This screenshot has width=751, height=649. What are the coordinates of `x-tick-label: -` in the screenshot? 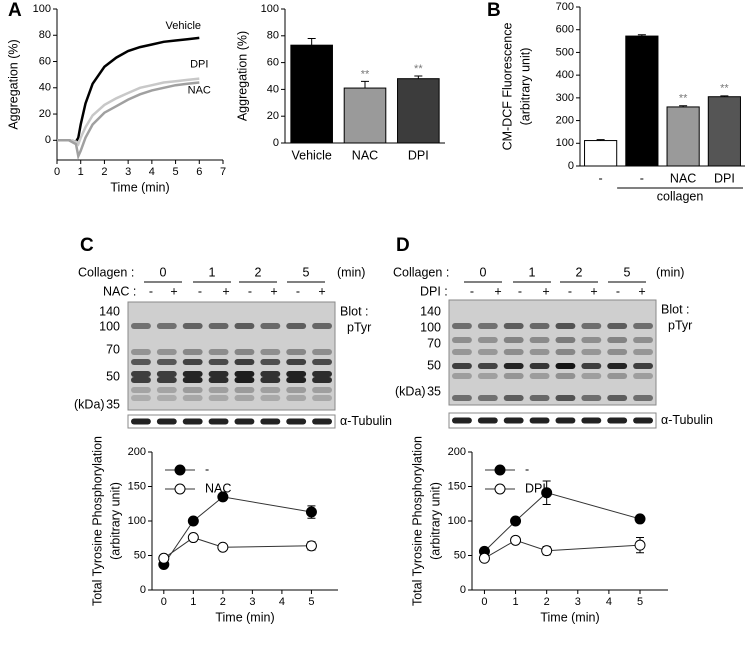 It's located at (642, 178).